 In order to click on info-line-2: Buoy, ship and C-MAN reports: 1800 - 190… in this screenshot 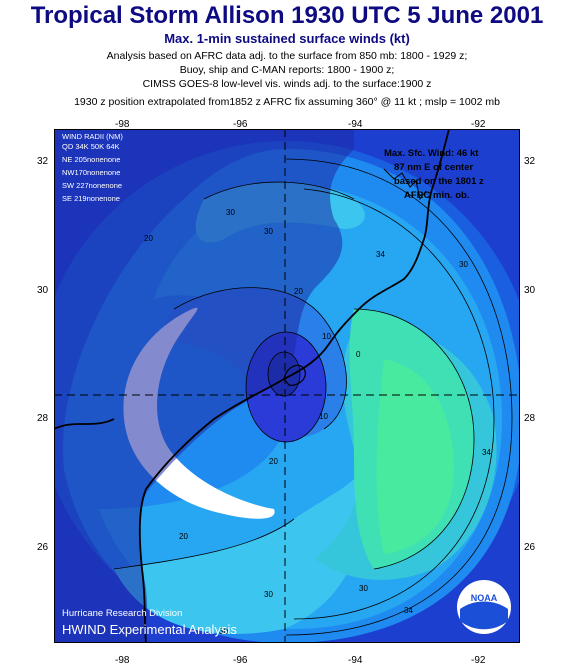, I will do `click(287, 70)`.